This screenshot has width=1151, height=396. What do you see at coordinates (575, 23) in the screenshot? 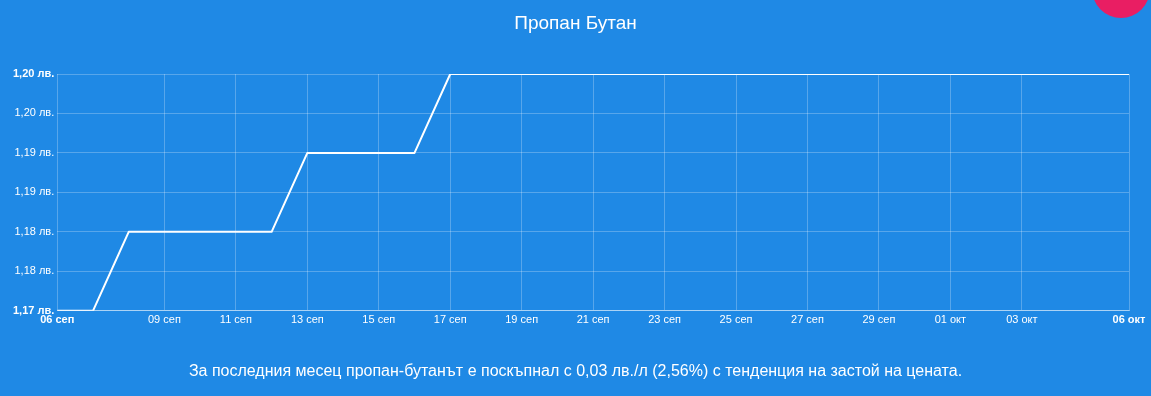
I see `chart-title: Пропан Бутан` at bounding box center [575, 23].